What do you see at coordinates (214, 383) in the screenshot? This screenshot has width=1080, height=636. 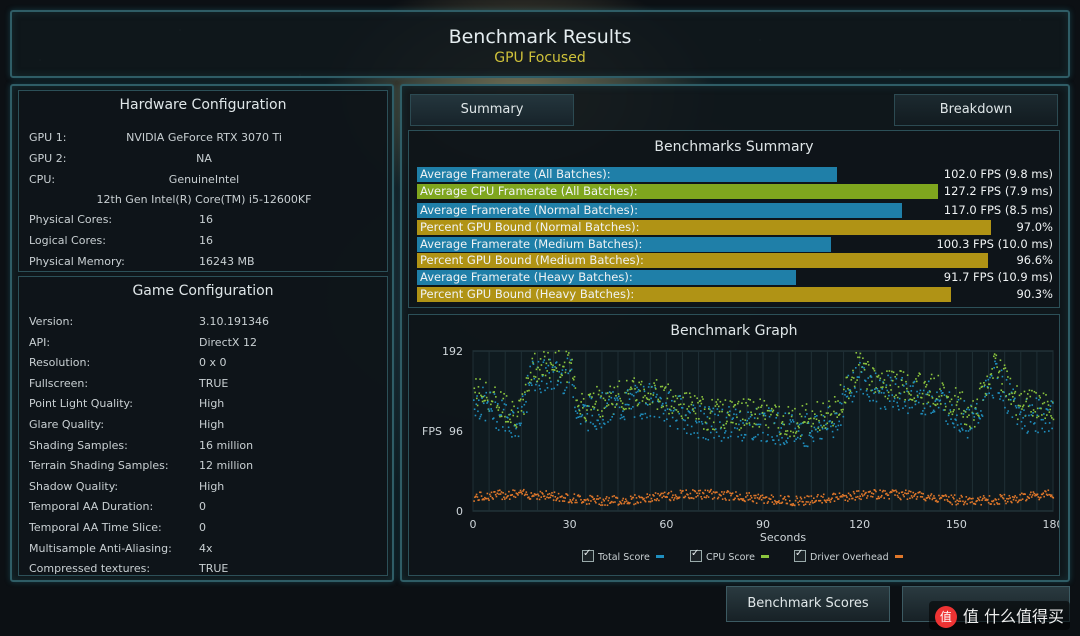 I see `game-config-value: TRUE` at bounding box center [214, 383].